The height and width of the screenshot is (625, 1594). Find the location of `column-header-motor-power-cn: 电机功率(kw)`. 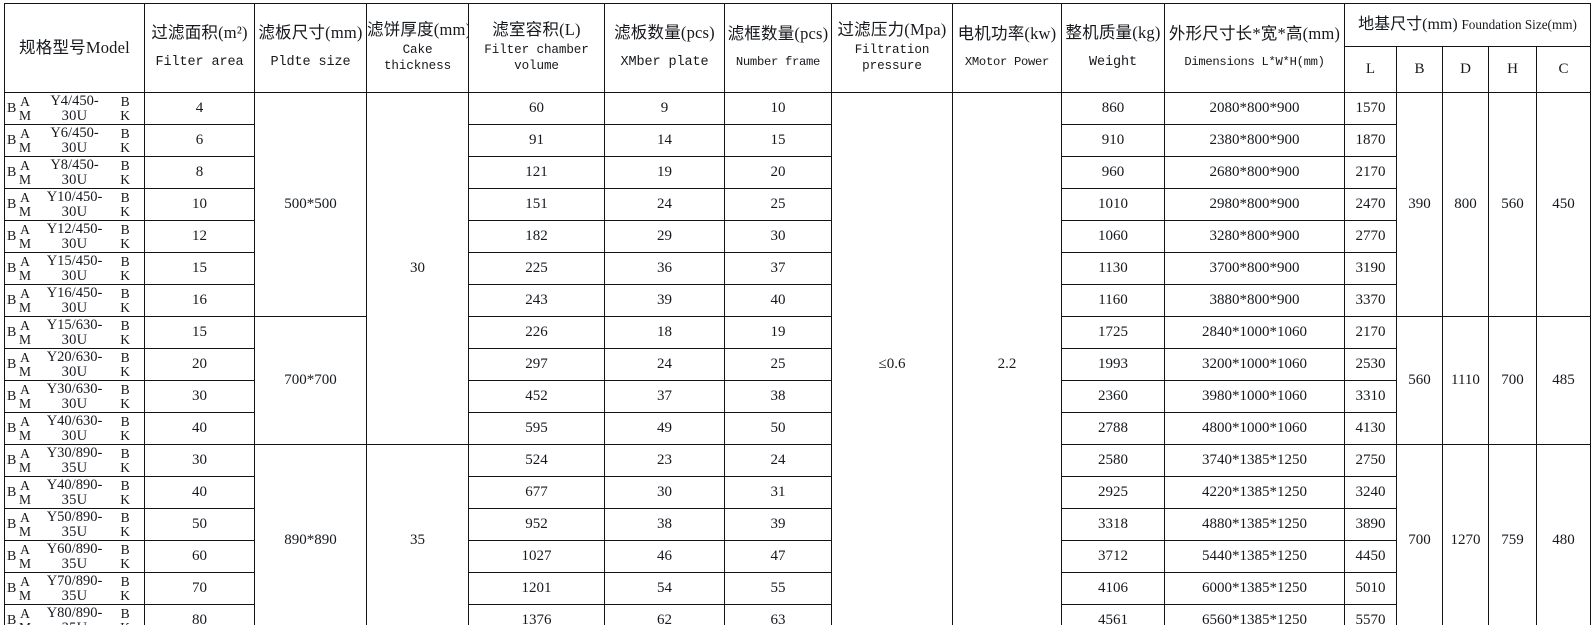

column-header-motor-power-cn: 电机功率(kw) is located at coordinates (1007, 34).